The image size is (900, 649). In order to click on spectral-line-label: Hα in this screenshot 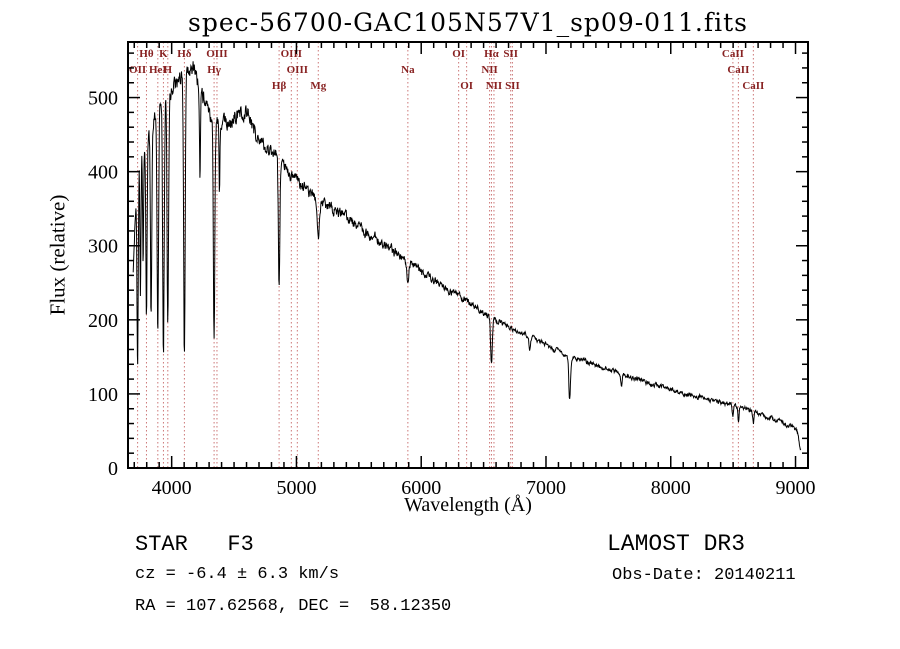, I will do `click(492, 54)`.